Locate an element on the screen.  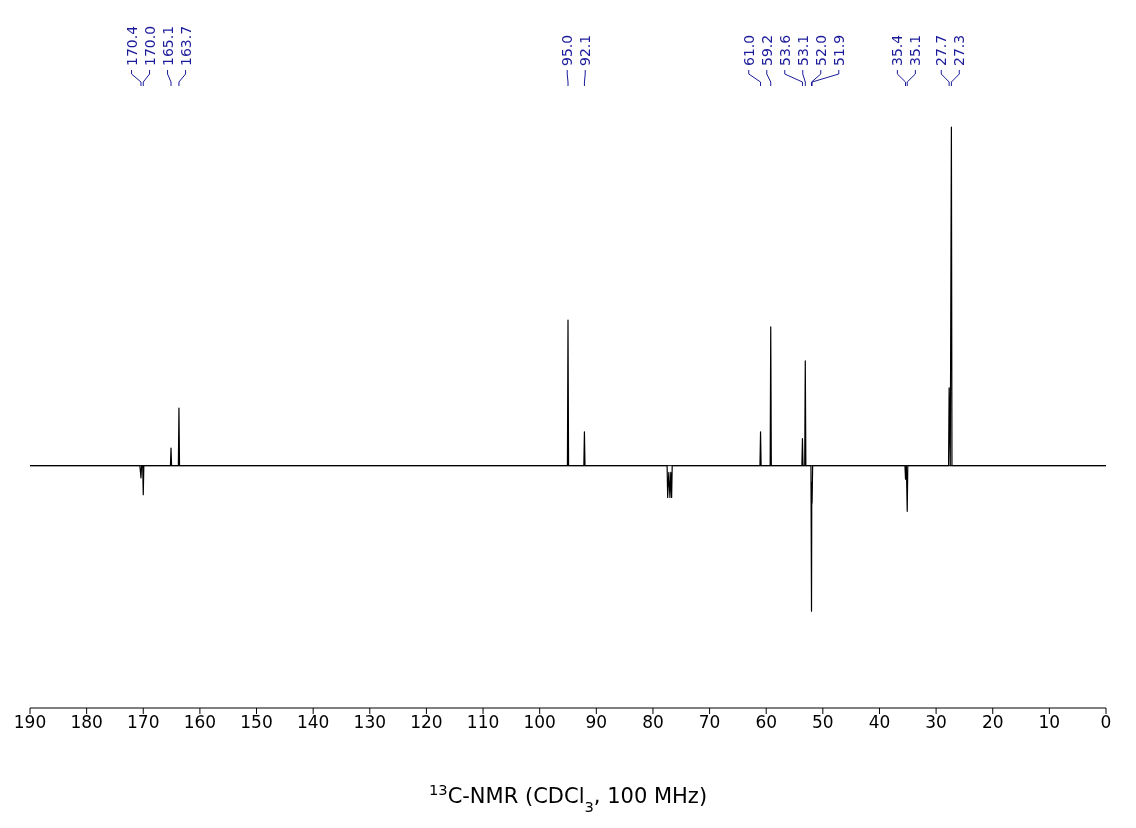
annotation: 92.1 is located at coordinates (585, 50).